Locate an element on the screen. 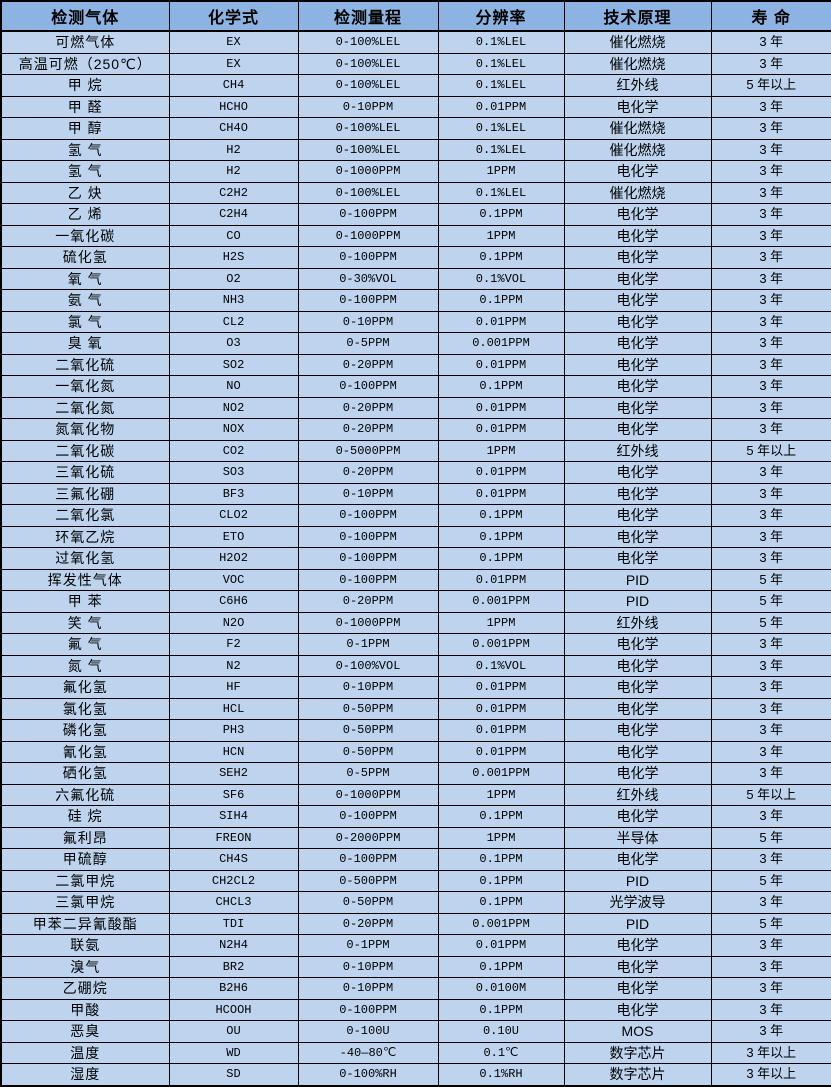  column-header-lifespan: 寿 命 is located at coordinates (770, 16).